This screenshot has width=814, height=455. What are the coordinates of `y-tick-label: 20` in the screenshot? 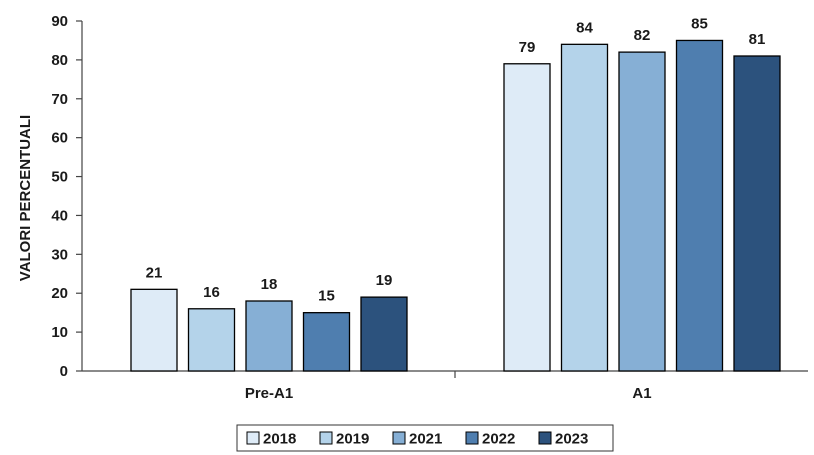 It's located at (59, 293).